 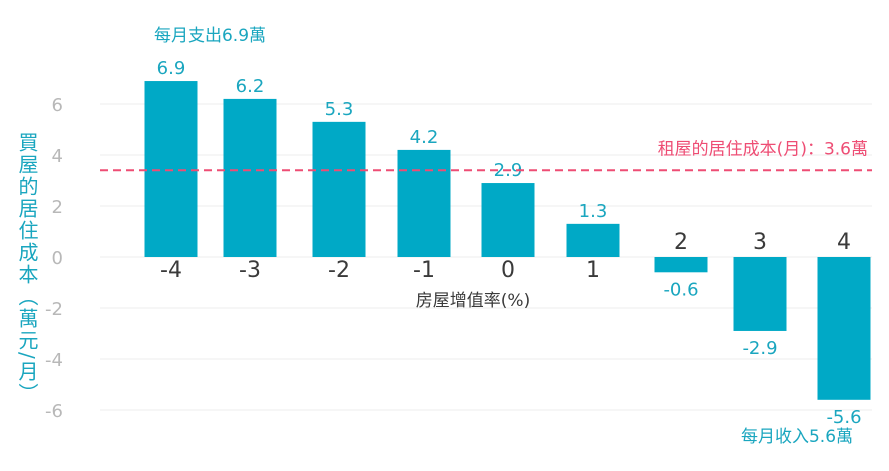 What do you see at coordinates (424, 270) in the screenshot?
I see `category-label: -1` at bounding box center [424, 270].